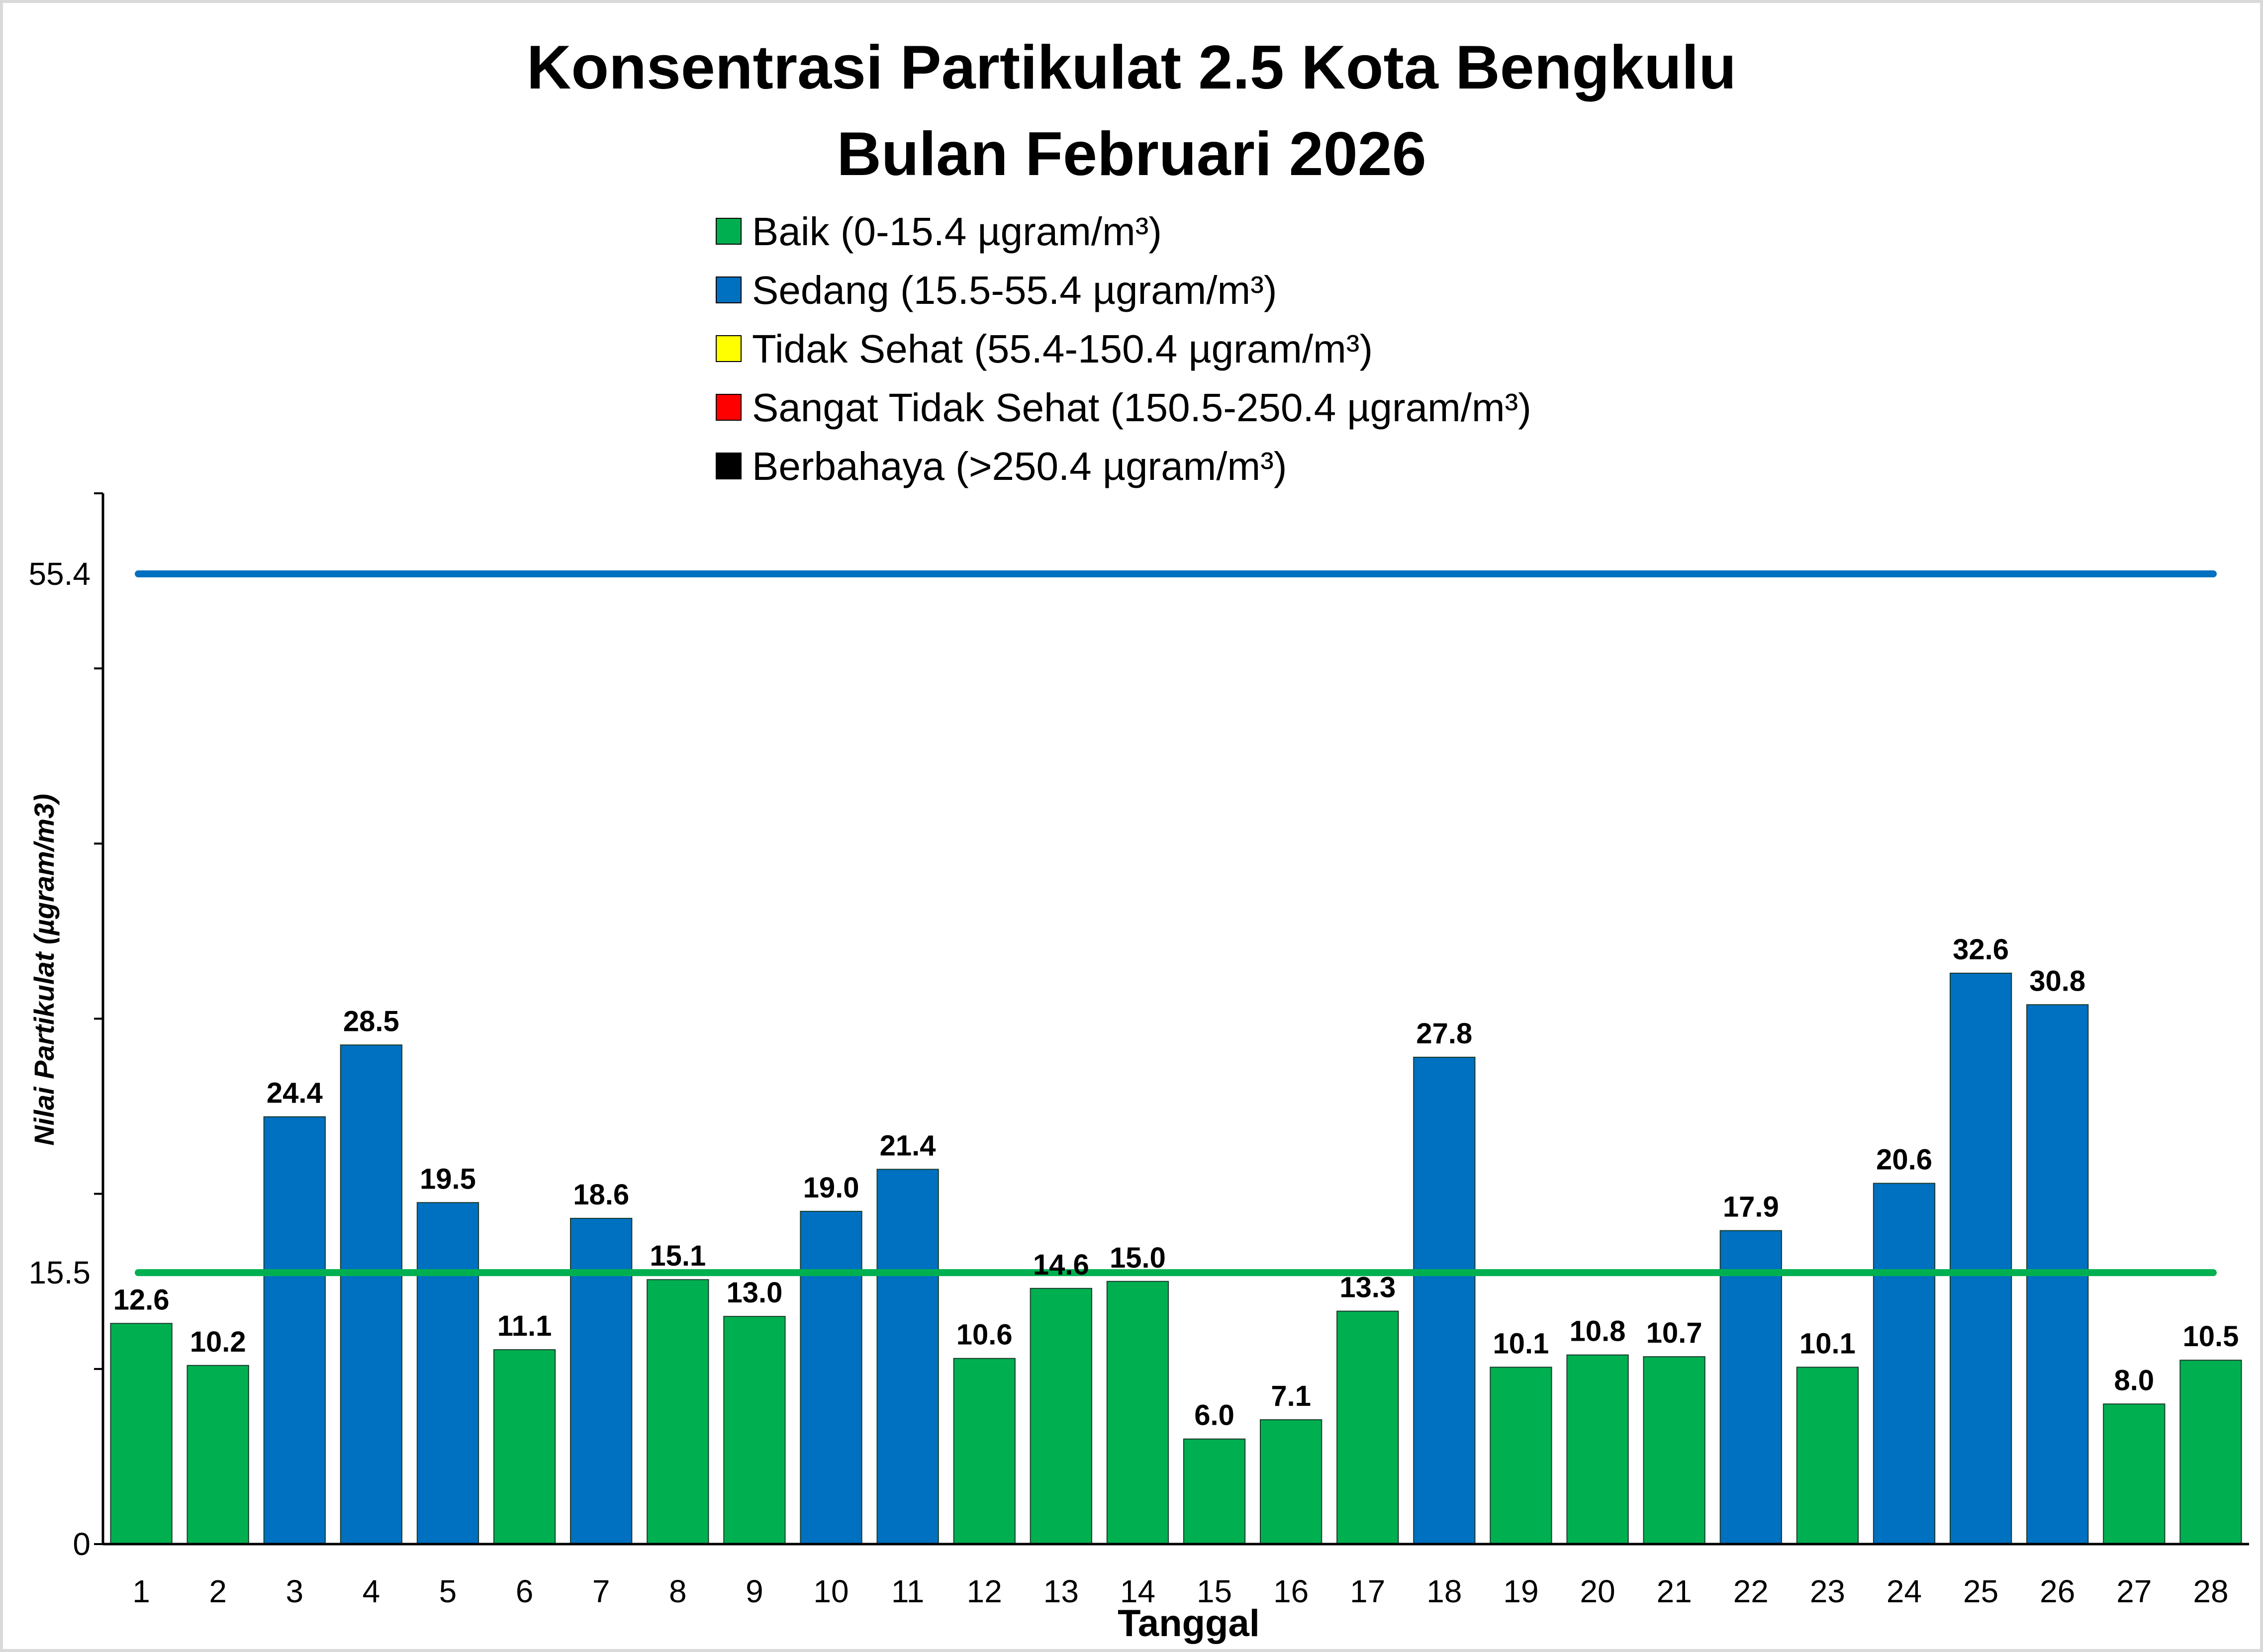  What do you see at coordinates (729, 348) in the screenshot?
I see `legend-swatch-tidak-sehat` at bounding box center [729, 348].